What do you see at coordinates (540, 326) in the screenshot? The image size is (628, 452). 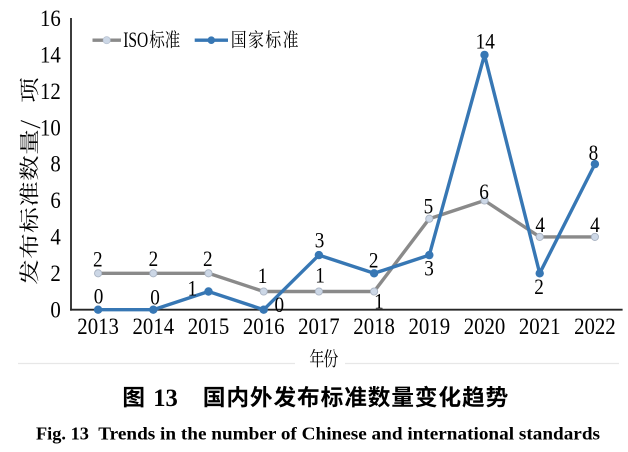 I see `svg-text: 2021` at bounding box center [540, 326].